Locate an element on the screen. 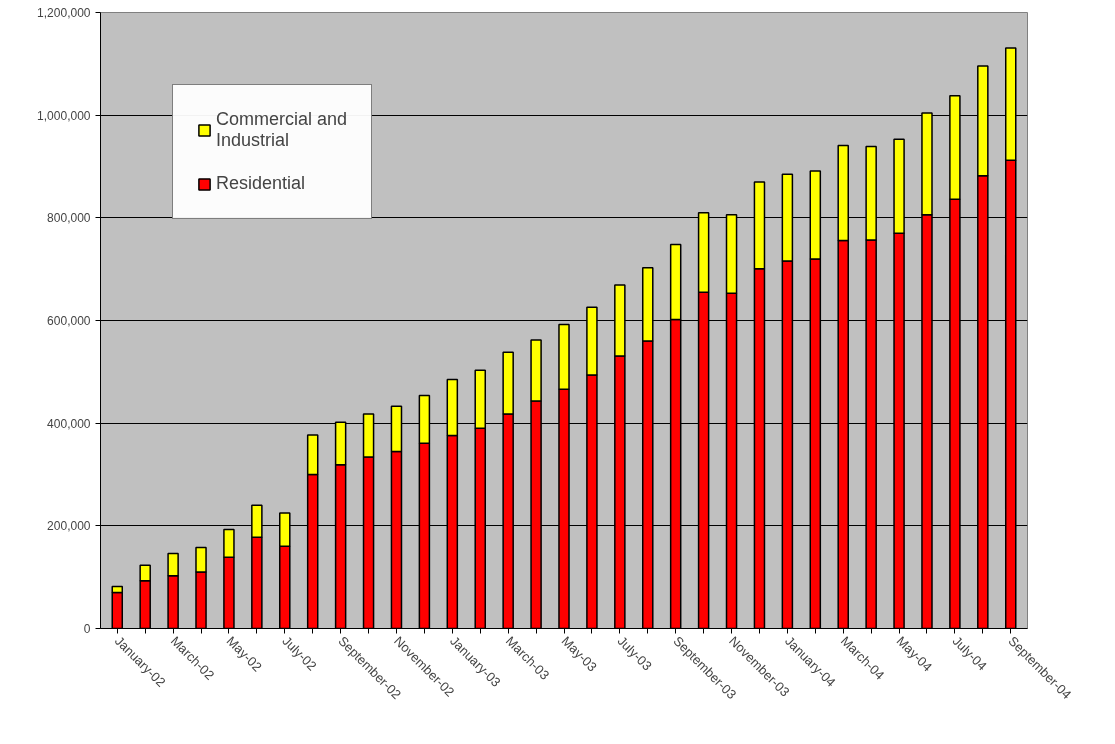 Image resolution: width=1115 pixels, height=744 pixels. y-tick-label: 800,000 is located at coordinates (69, 218).